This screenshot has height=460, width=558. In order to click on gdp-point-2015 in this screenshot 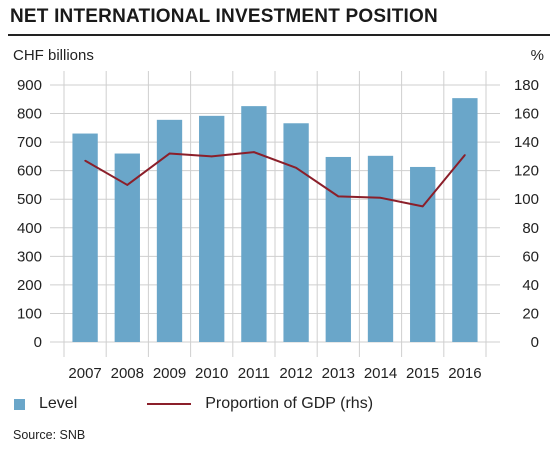, I will do `click(422, 206)`.